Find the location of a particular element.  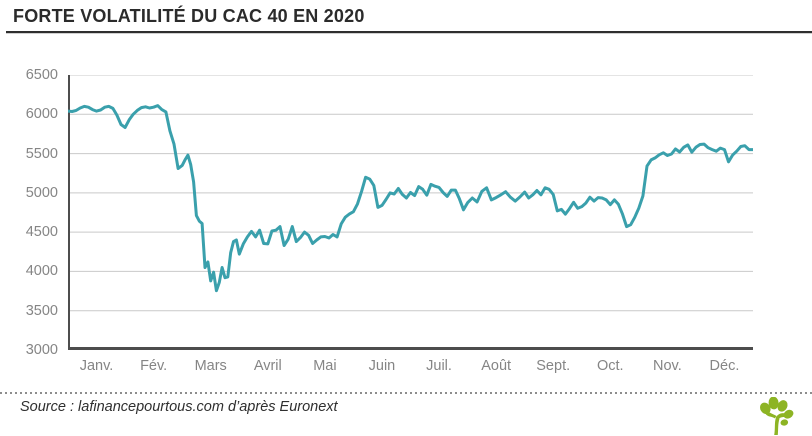

x-tick-label: Déc. is located at coordinates (724, 366).